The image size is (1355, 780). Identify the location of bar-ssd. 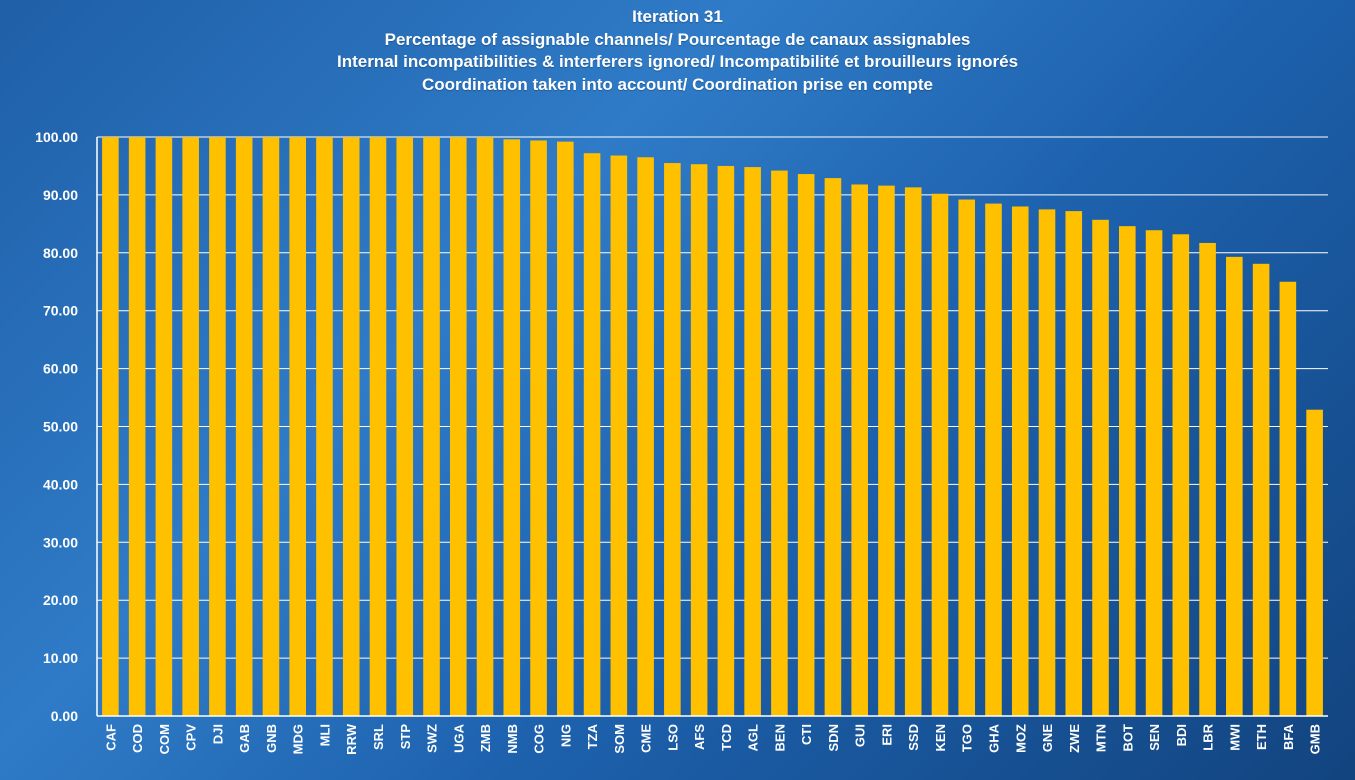
(913, 452).